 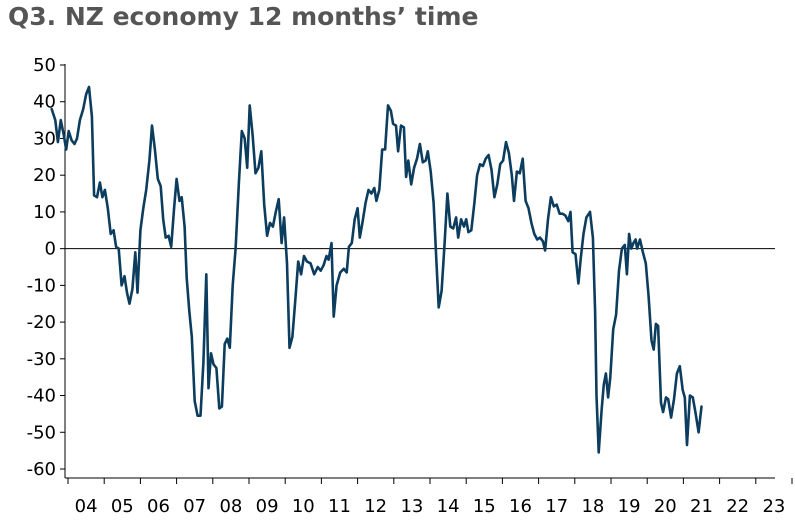 What do you see at coordinates (375, 506) in the screenshot?
I see `x-tick-label: 12` at bounding box center [375, 506].